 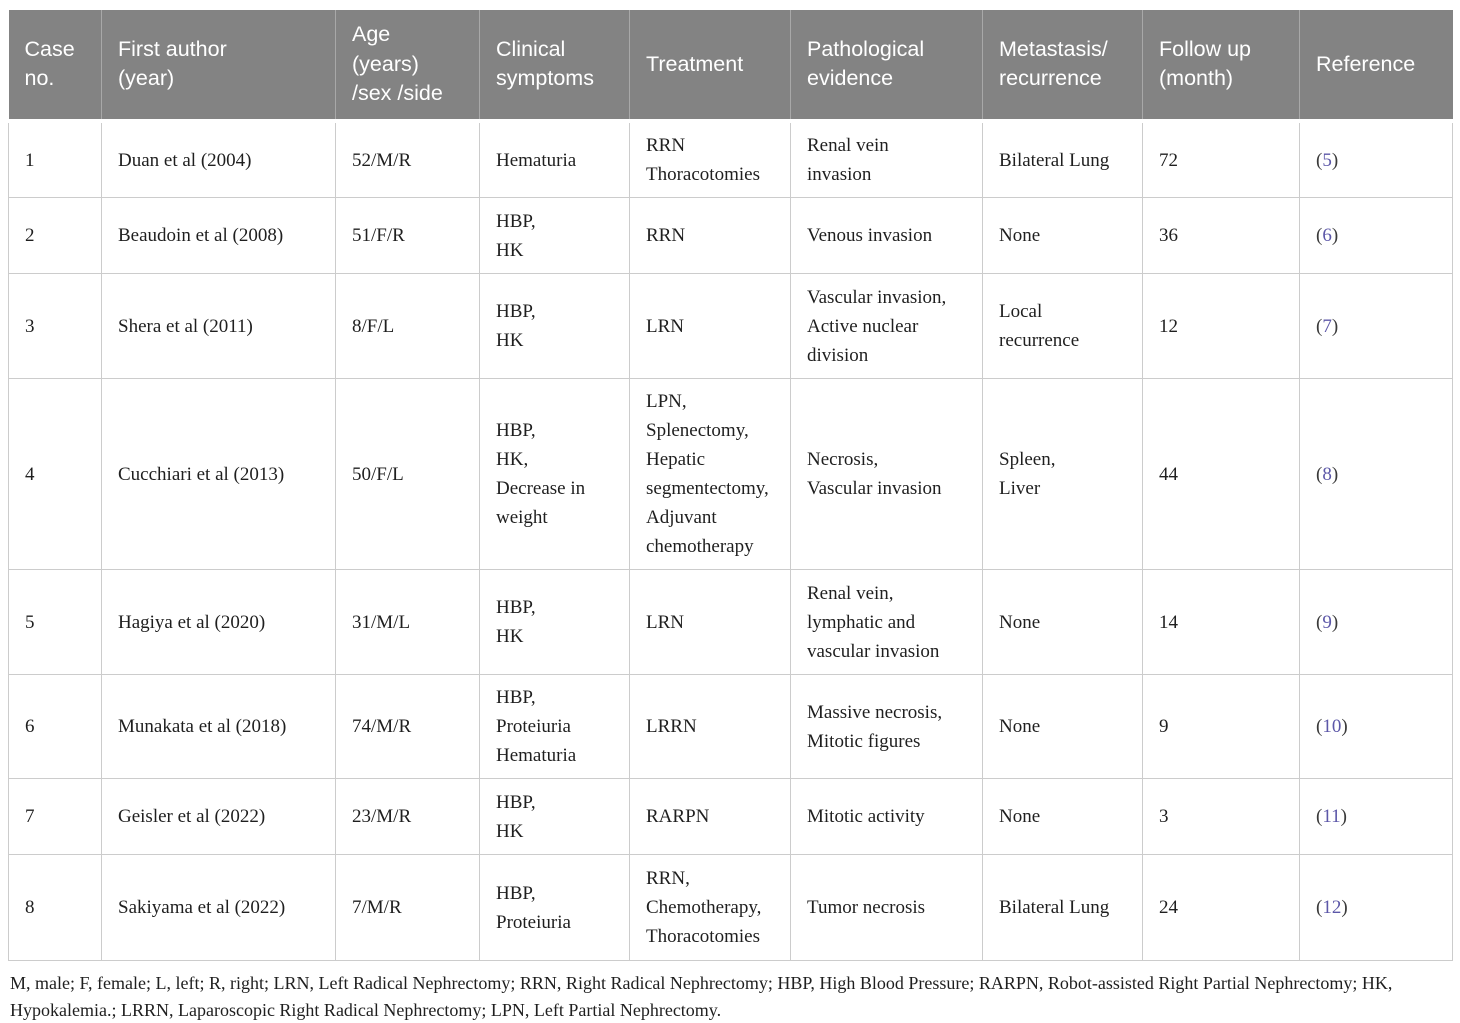 I want to click on reference-link: 7, so click(x=1327, y=326).